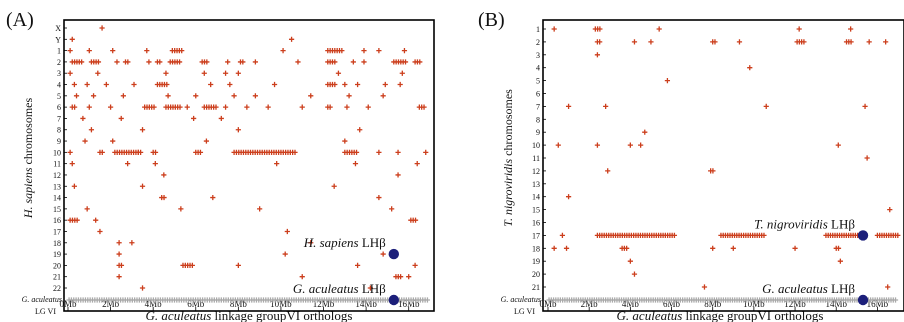 The image size is (904, 322). What do you see at coordinates (28, 159) in the screenshot?
I see `y-axis-title: H. sapiens chromosomes` at bounding box center [28, 159].